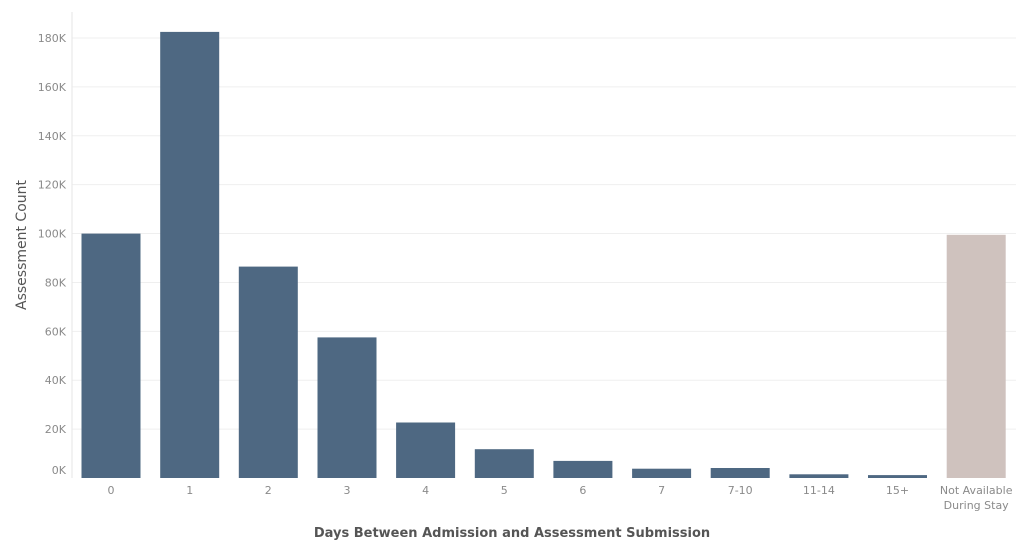 The image size is (1024, 551). What do you see at coordinates (52, 136) in the screenshot?
I see `y-tick-label: 140K` at bounding box center [52, 136].